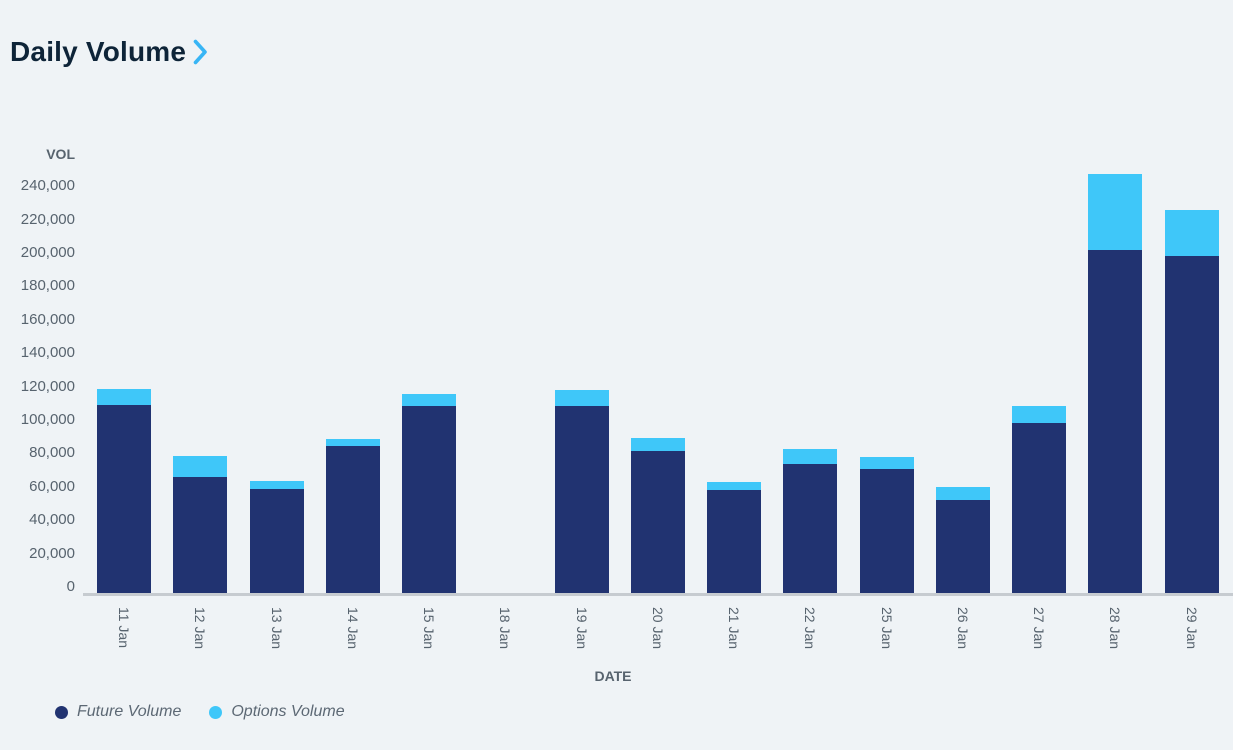 The height and width of the screenshot is (750, 1233). I want to click on y-tick-label: 40,000, so click(52, 520).